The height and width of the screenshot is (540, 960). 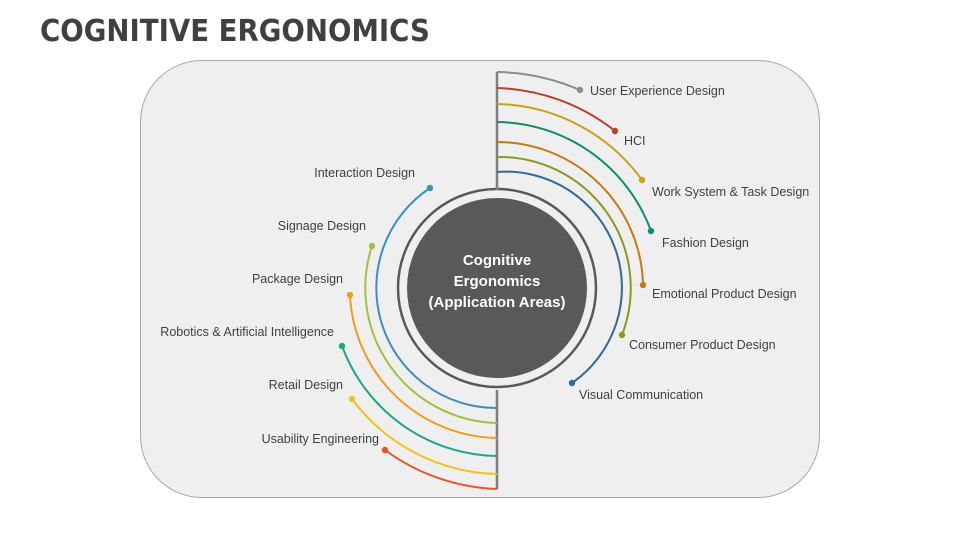 I want to click on left-label-0: Interaction Design, so click(x=364, y=173).